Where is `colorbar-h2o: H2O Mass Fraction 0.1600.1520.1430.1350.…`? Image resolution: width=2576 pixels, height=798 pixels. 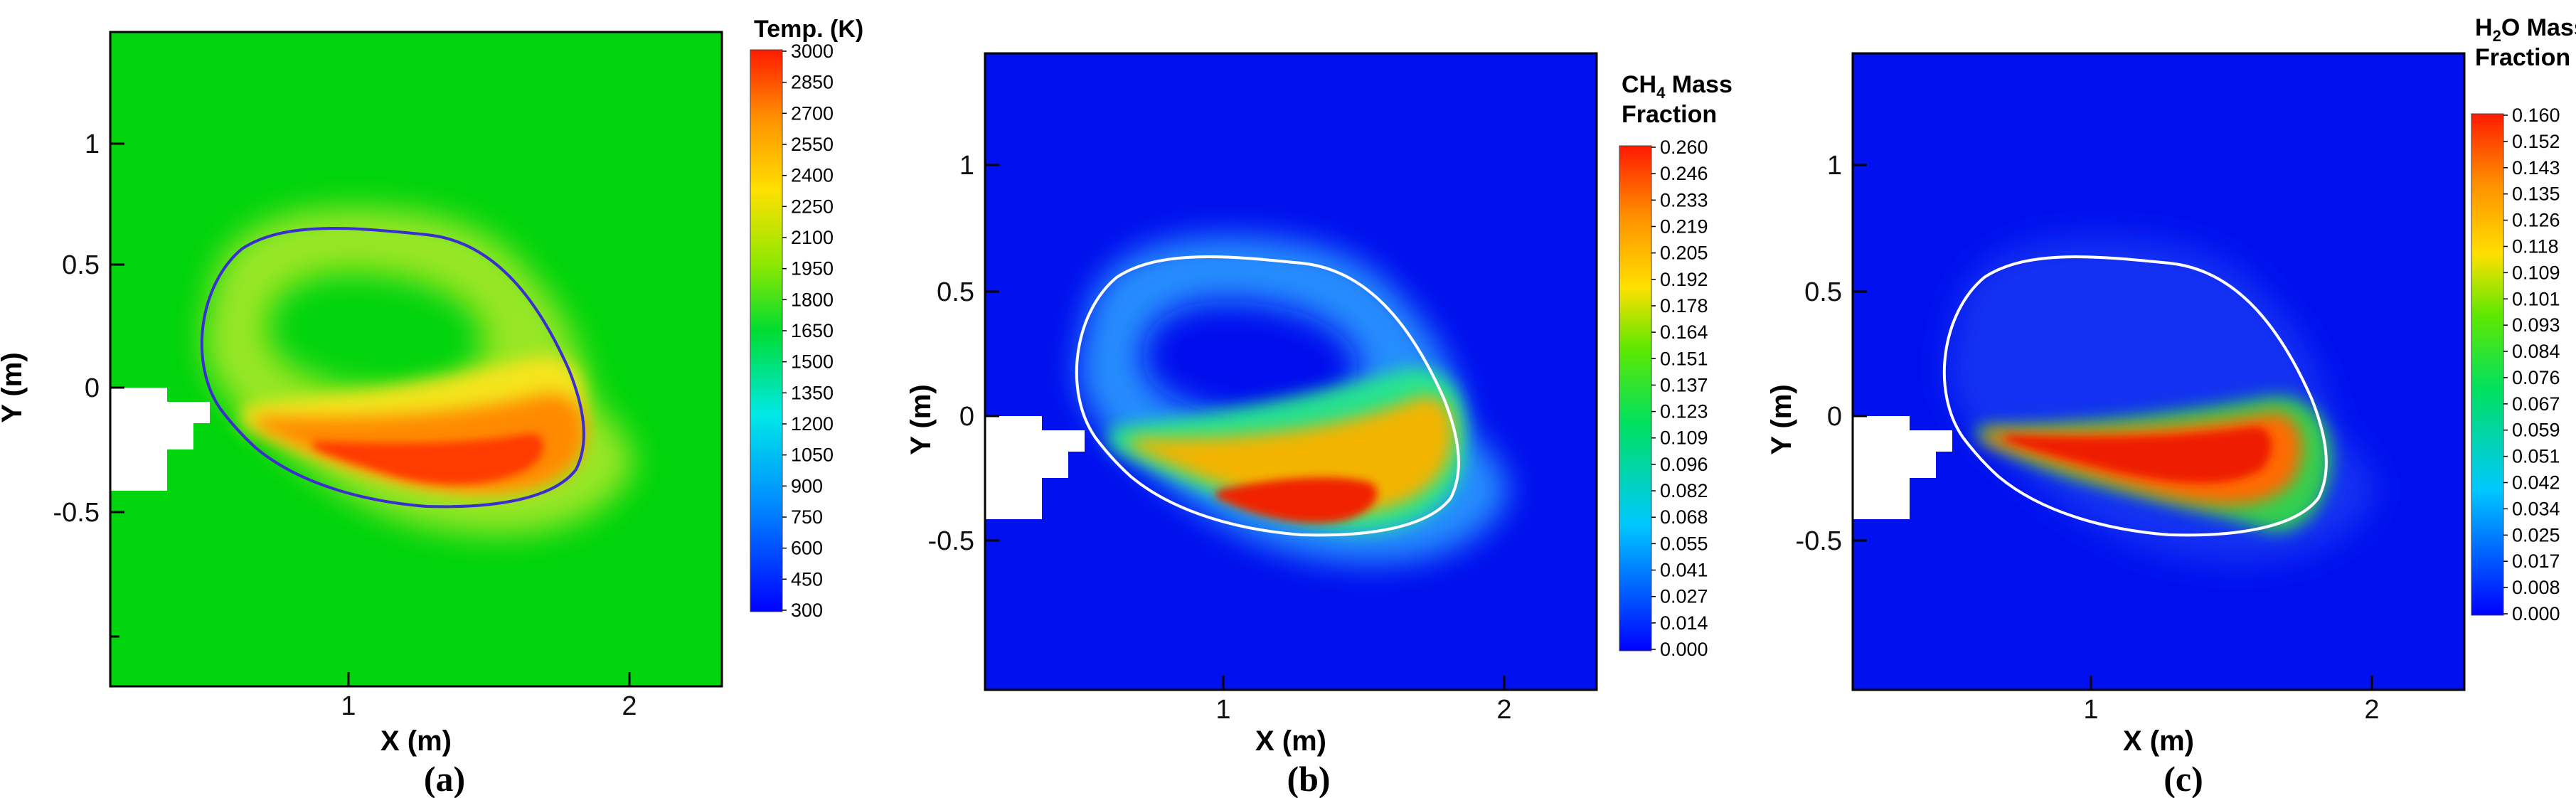
colorbar-h2o: H2O Mass Fraction 0.1600.1520.1430.1350.… is located at coordinates (2523, 319).